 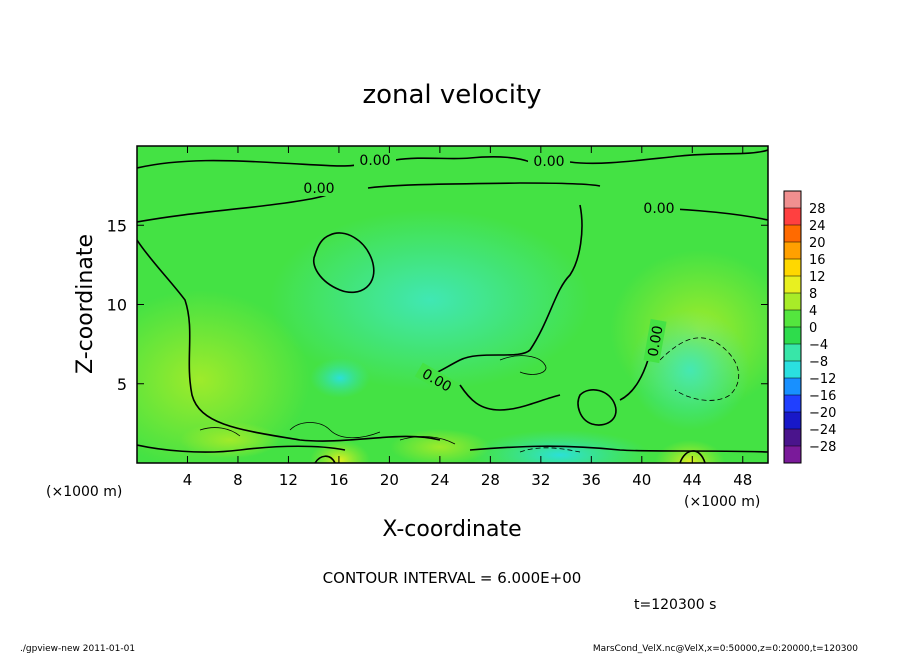 I want to click on x-tick-label: 48, so click(x=742, y=480).